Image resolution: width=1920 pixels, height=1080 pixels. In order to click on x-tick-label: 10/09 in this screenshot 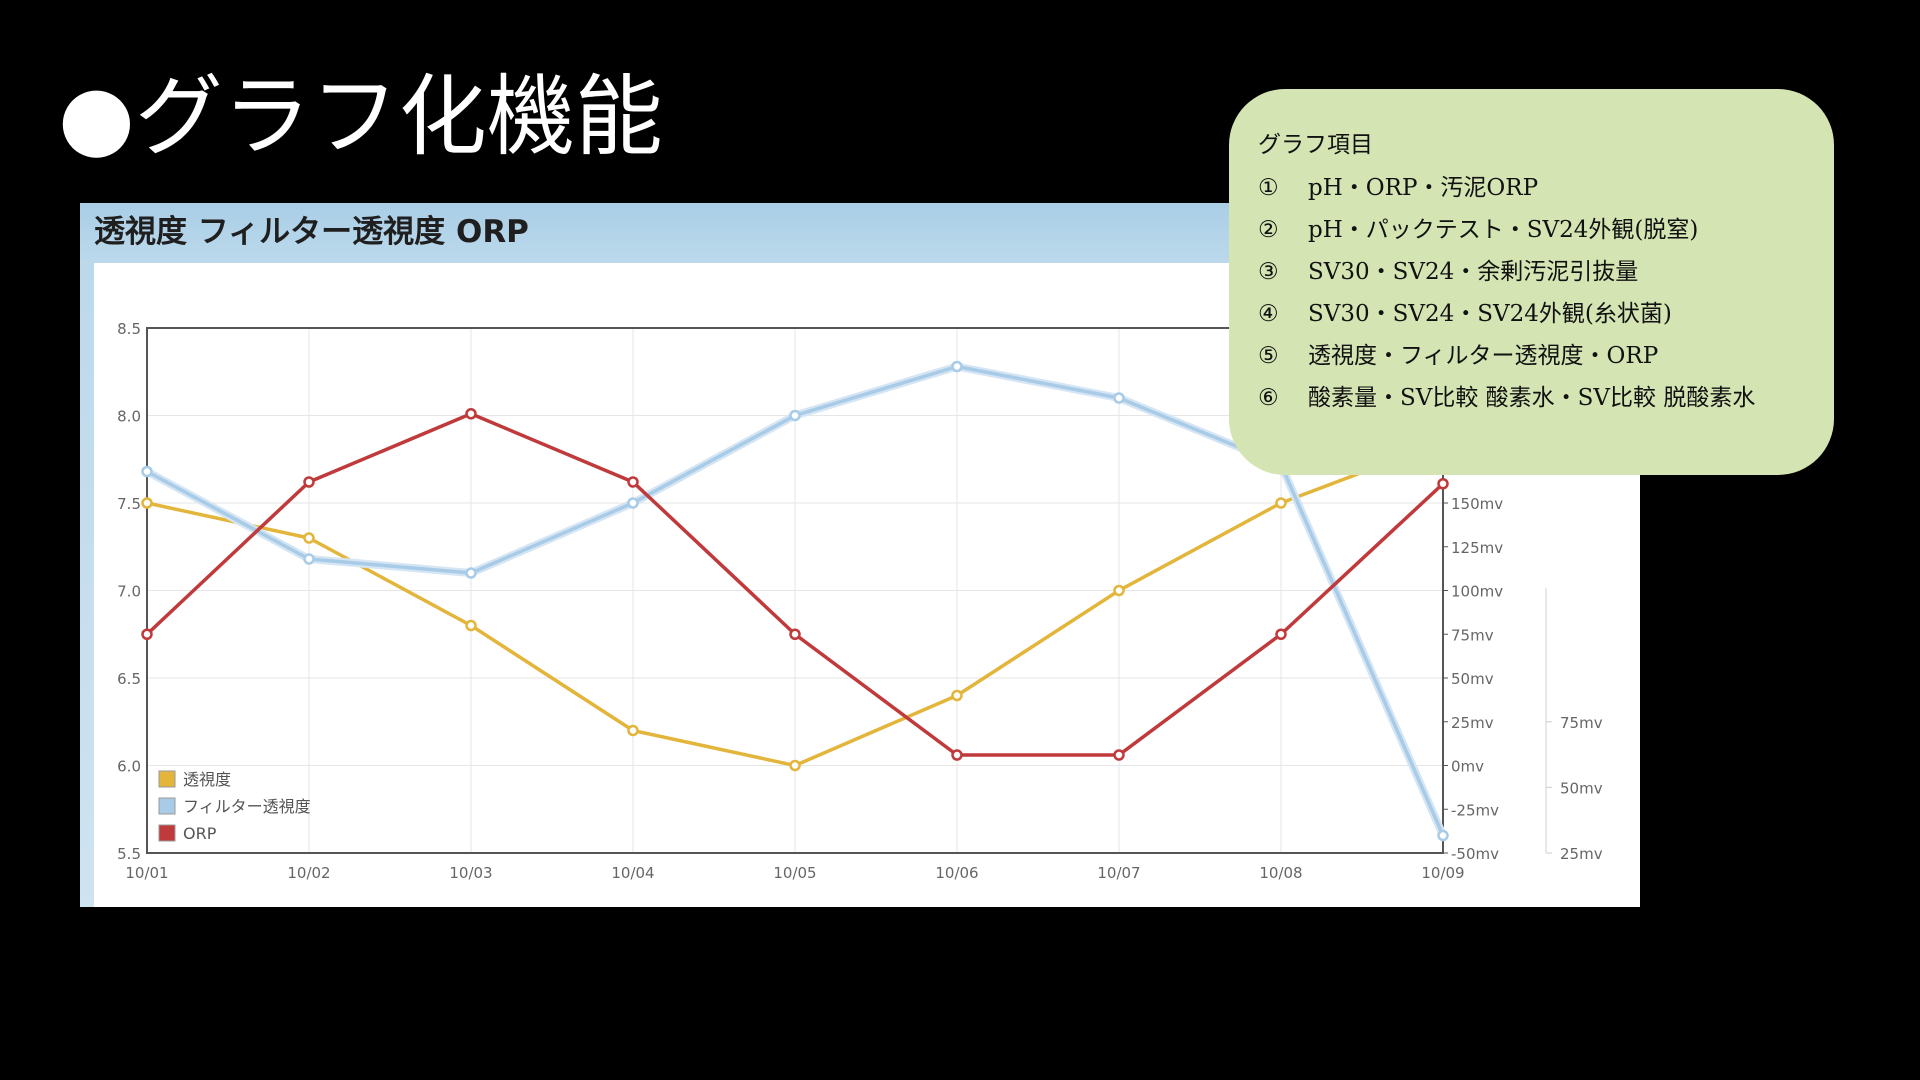, I will do `click(1442, 873)`.